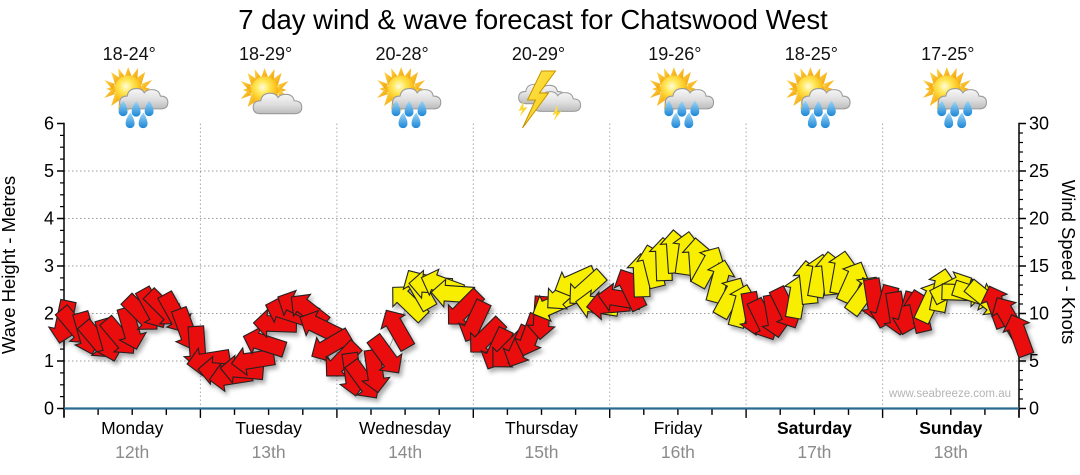  I want to click on svg-text: Thursday, so click(541, 428).